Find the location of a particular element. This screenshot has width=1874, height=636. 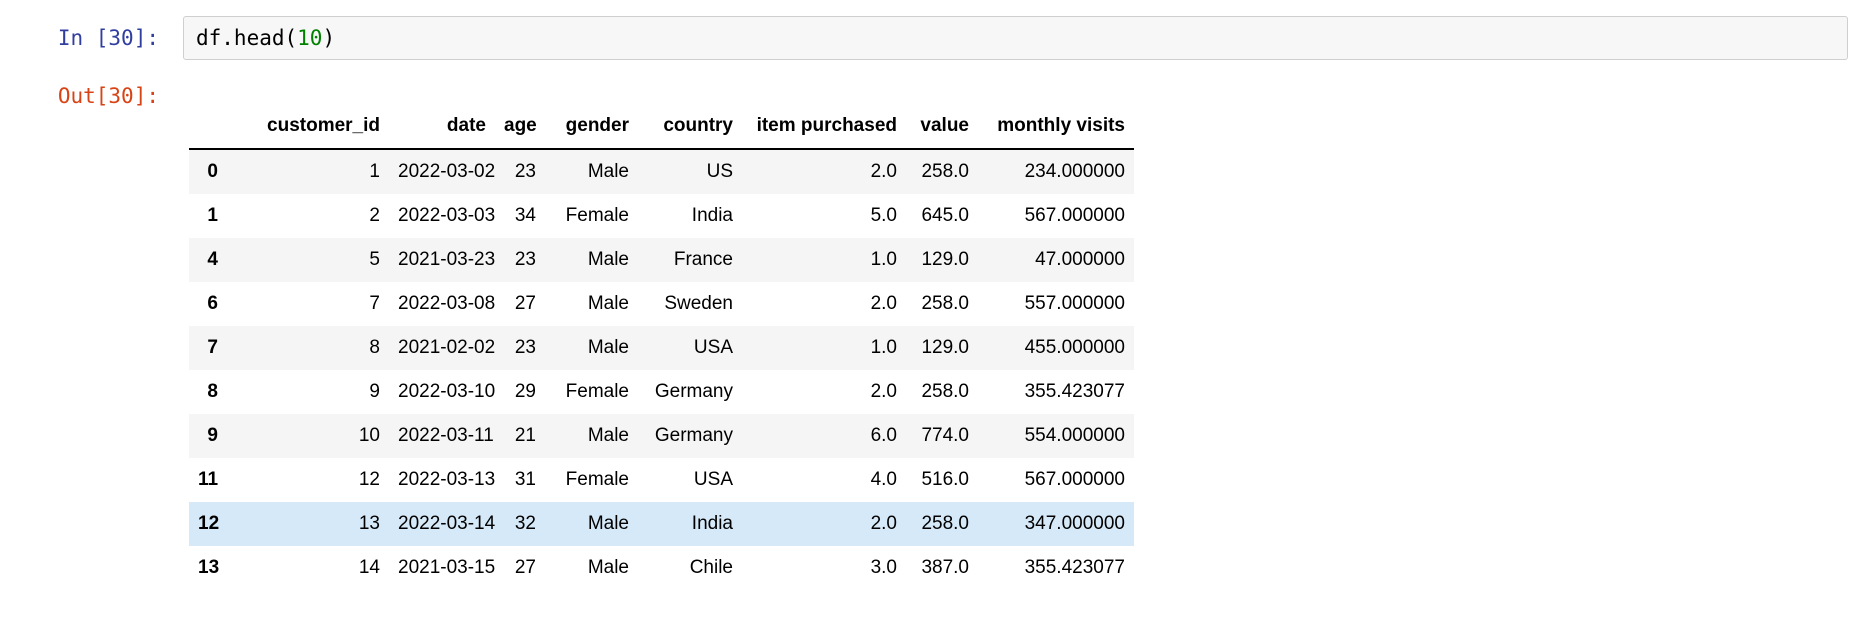

table-cell: 2022-03-02 is located at coordinates (446, 171).